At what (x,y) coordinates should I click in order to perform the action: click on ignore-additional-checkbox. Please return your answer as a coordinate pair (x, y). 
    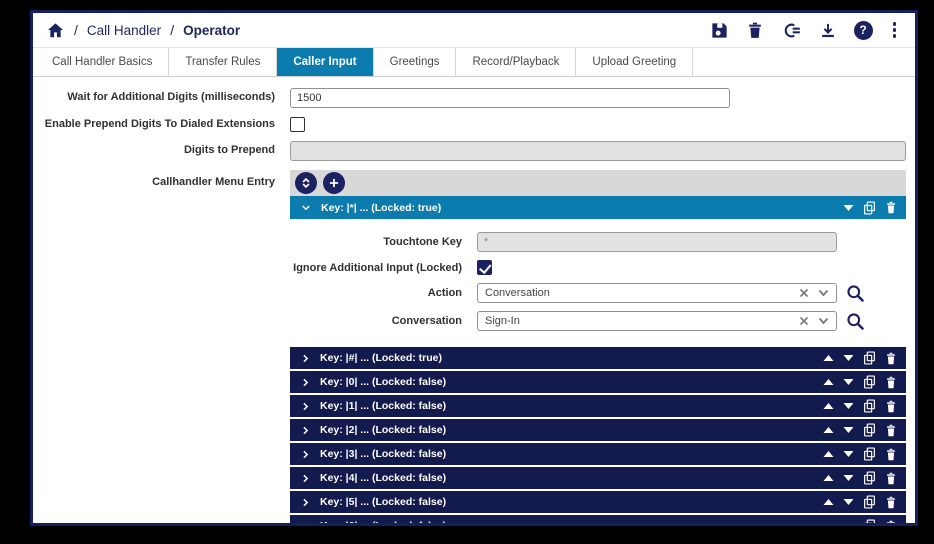
    Looking at the image, I should click on (484, 267).